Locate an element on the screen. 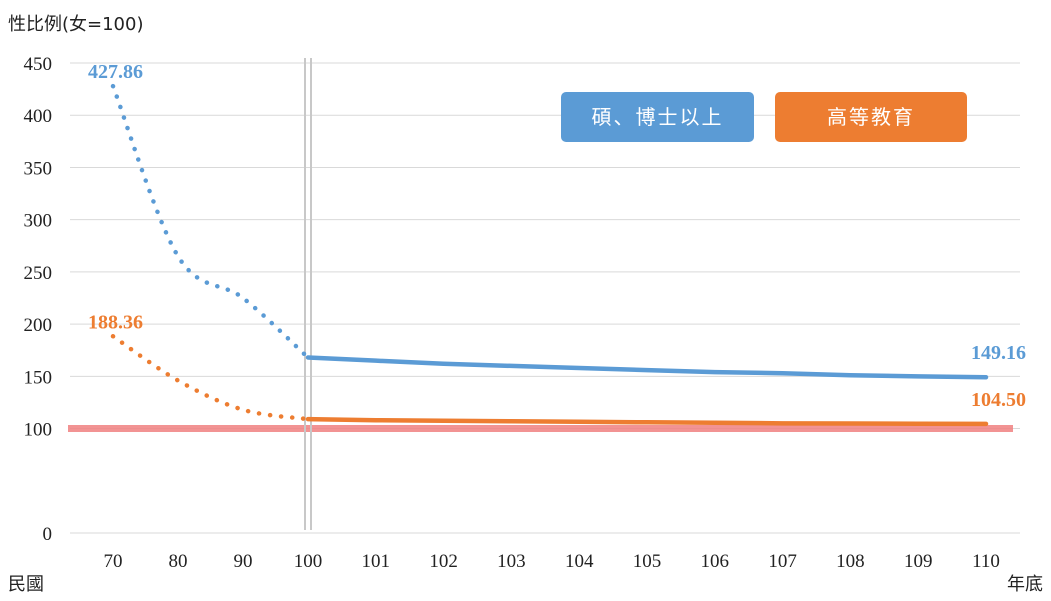 The width and height of the screenshot is (1051, 601). x-axis-title-right: 年底 is located at coordinates (1025, 584).